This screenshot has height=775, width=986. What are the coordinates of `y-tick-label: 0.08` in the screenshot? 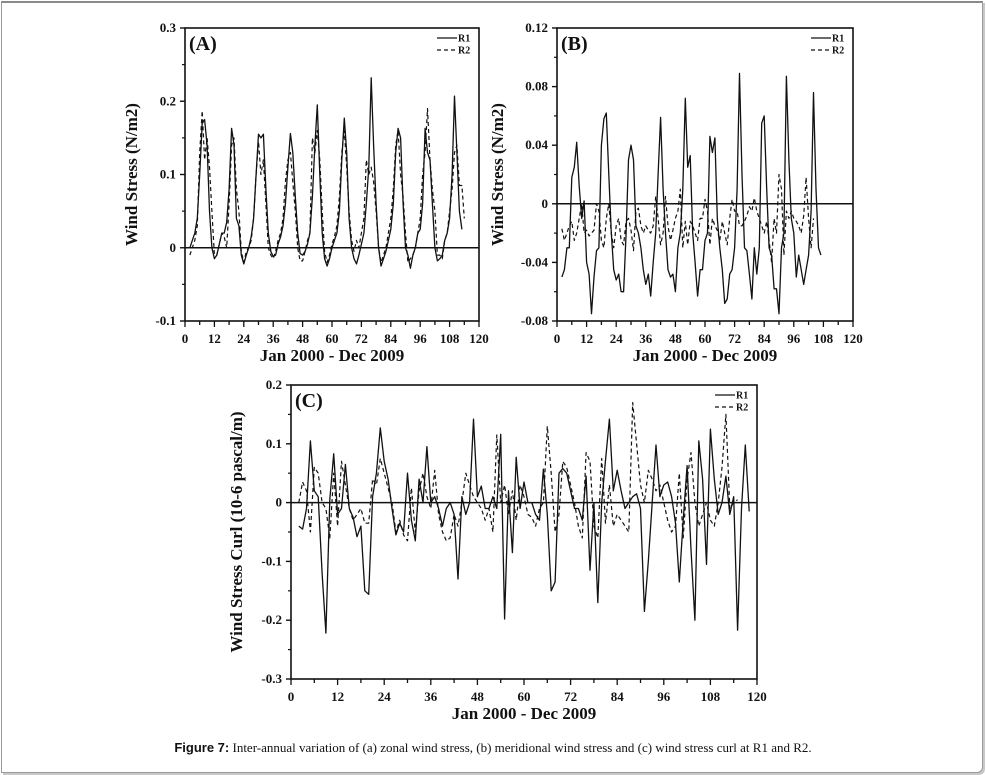 It's located at (536, 86).